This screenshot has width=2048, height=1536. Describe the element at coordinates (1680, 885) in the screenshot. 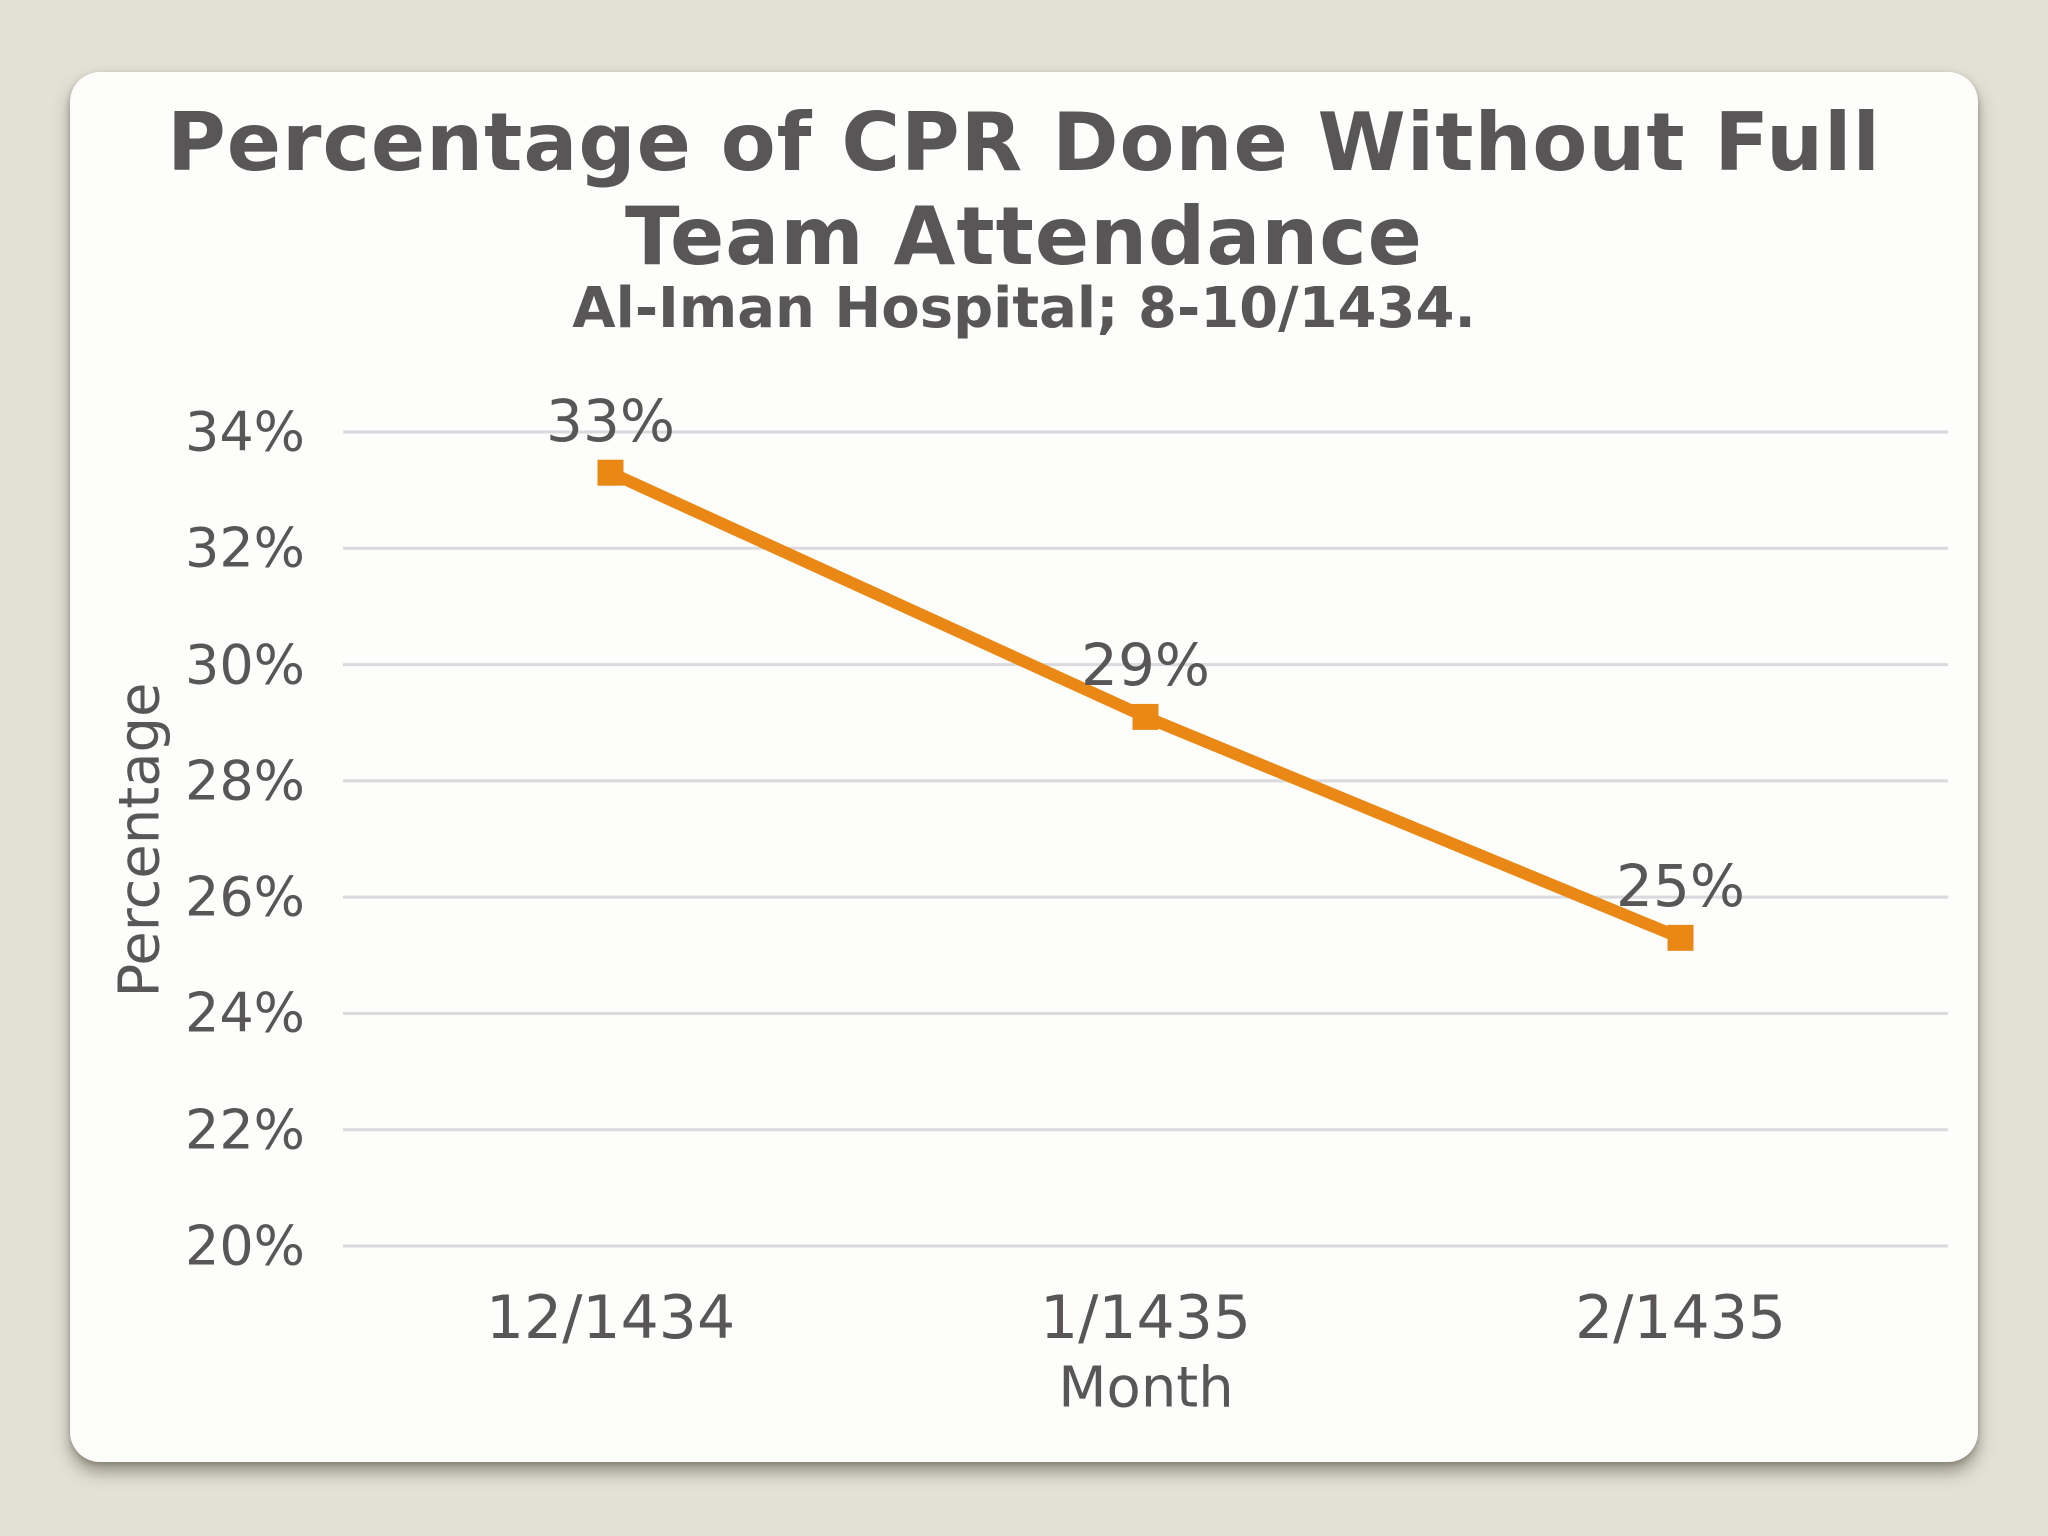

I see `data-point-label: 25%` at that location.